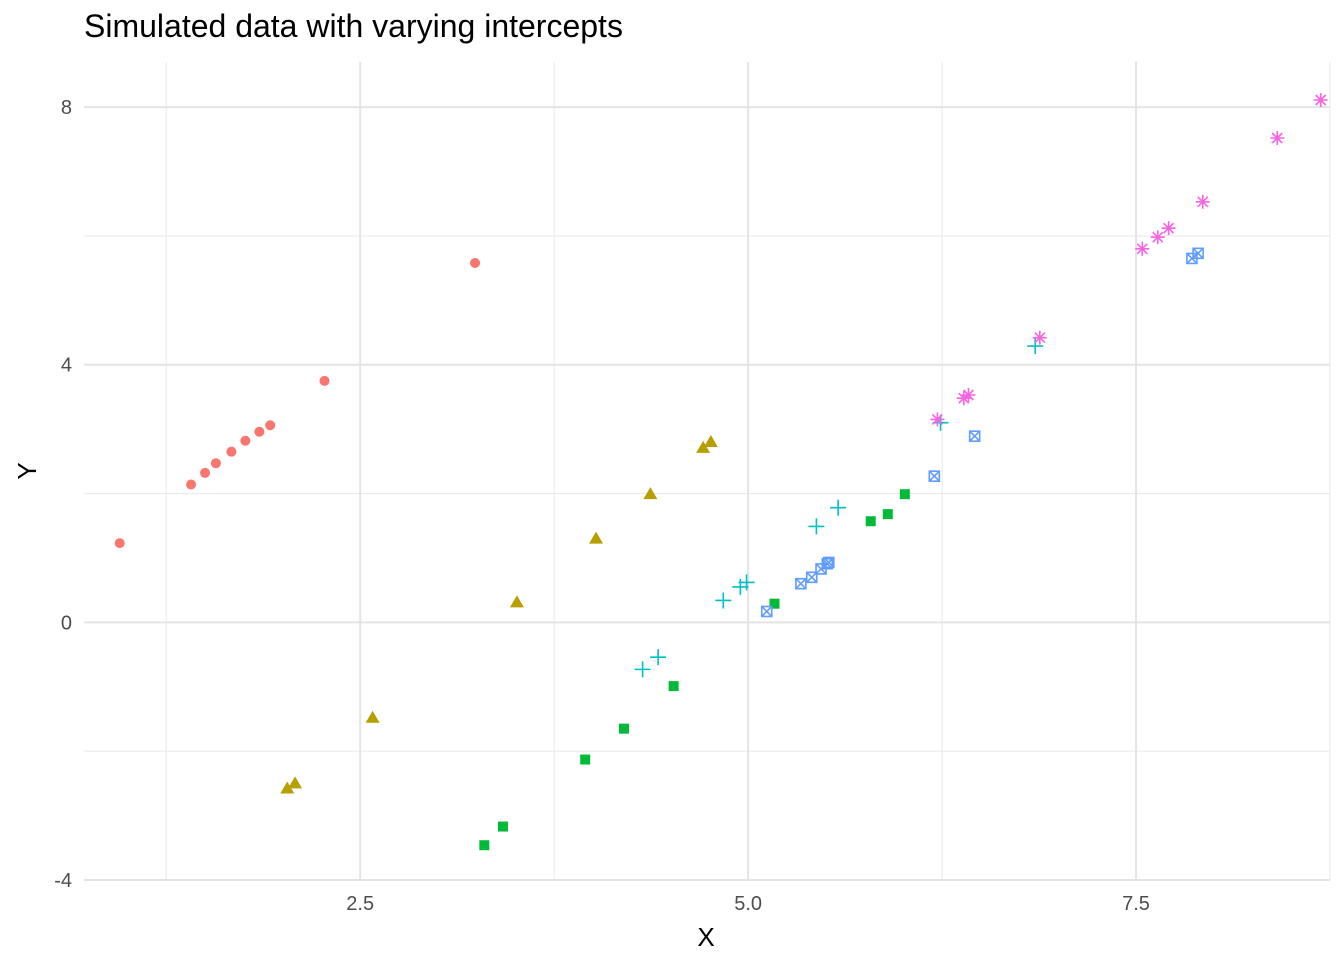 Image resolution: width=1344 pixels, height=960 pixels. Describe the element at coordinates (66, 366) in the screenshot. I see `y-tick-label: 4` at that location.